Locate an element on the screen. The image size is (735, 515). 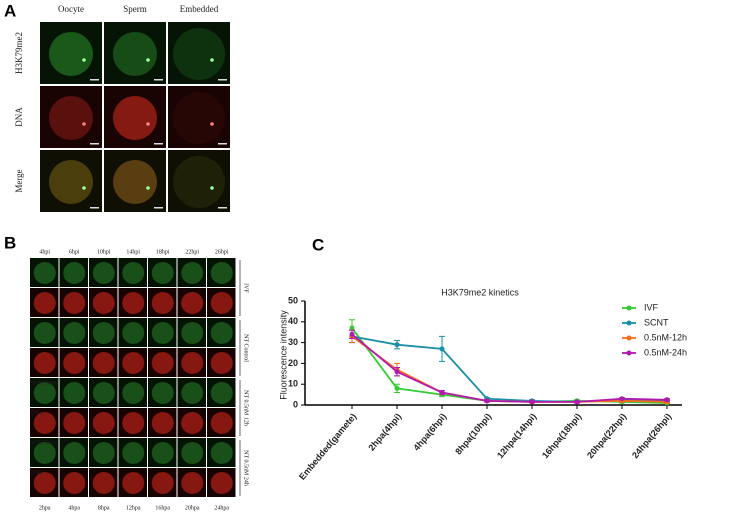
y-tick-label: 10 is located at coordinates (293, 384).